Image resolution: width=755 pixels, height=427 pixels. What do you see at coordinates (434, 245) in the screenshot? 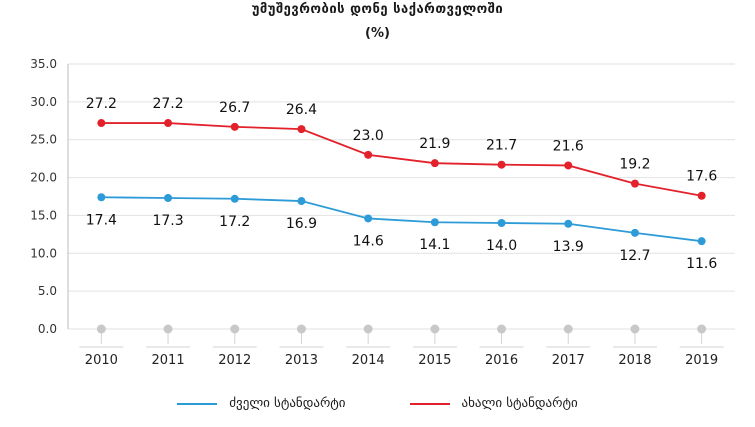
I see `data-label: 14.1` at bounding box center [434, 245].